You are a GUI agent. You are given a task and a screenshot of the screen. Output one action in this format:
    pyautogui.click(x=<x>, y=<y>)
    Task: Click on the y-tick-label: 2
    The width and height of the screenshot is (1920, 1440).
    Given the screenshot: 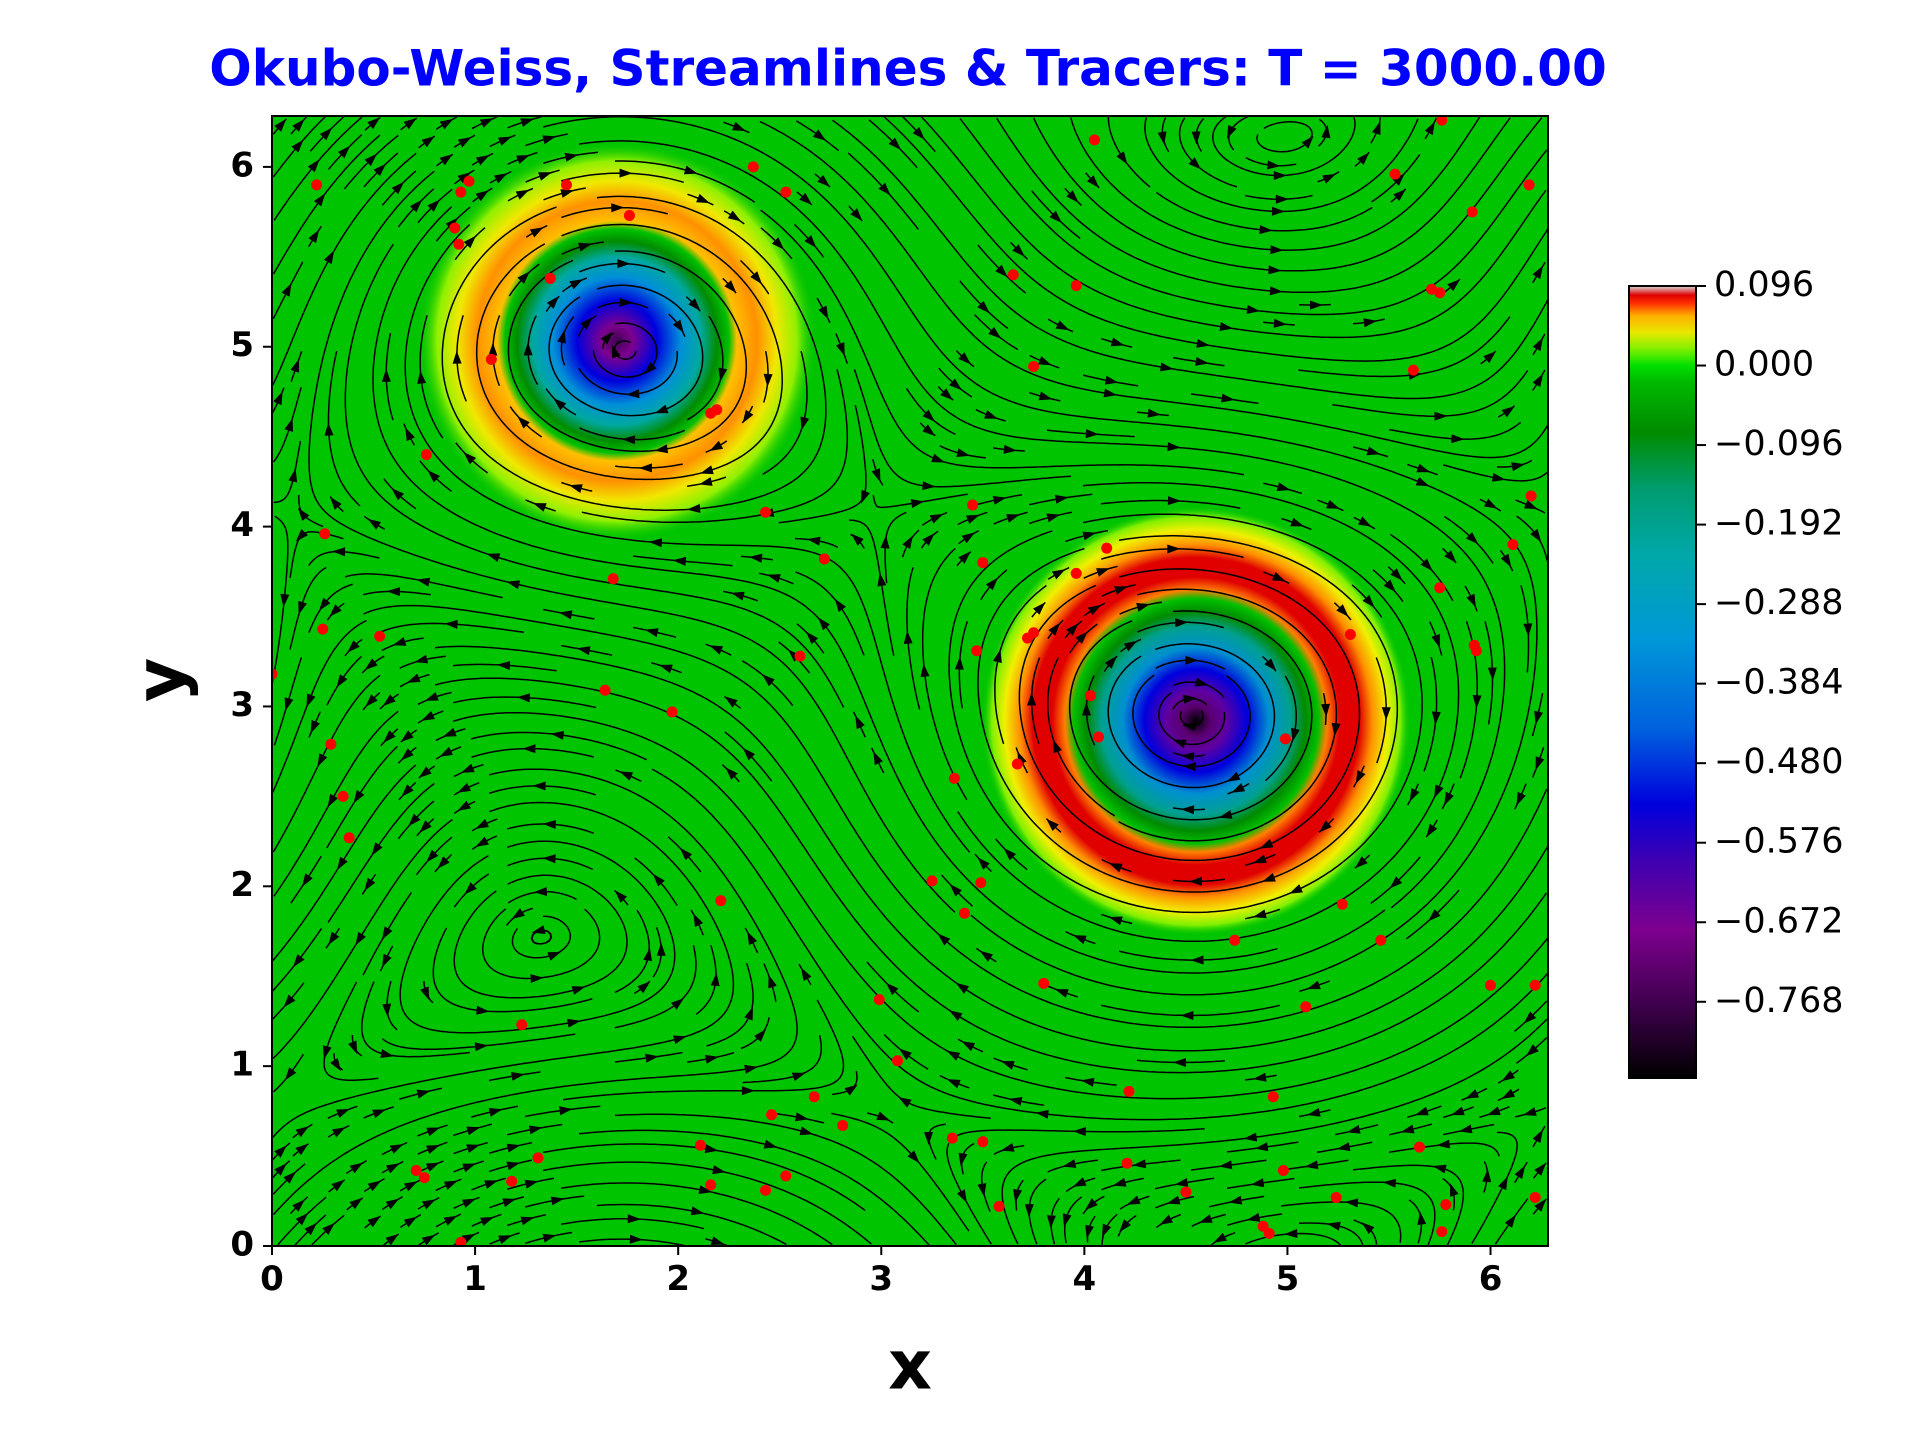 What is the action you would take?
    pyautogui.click(x=242, y=885)
    